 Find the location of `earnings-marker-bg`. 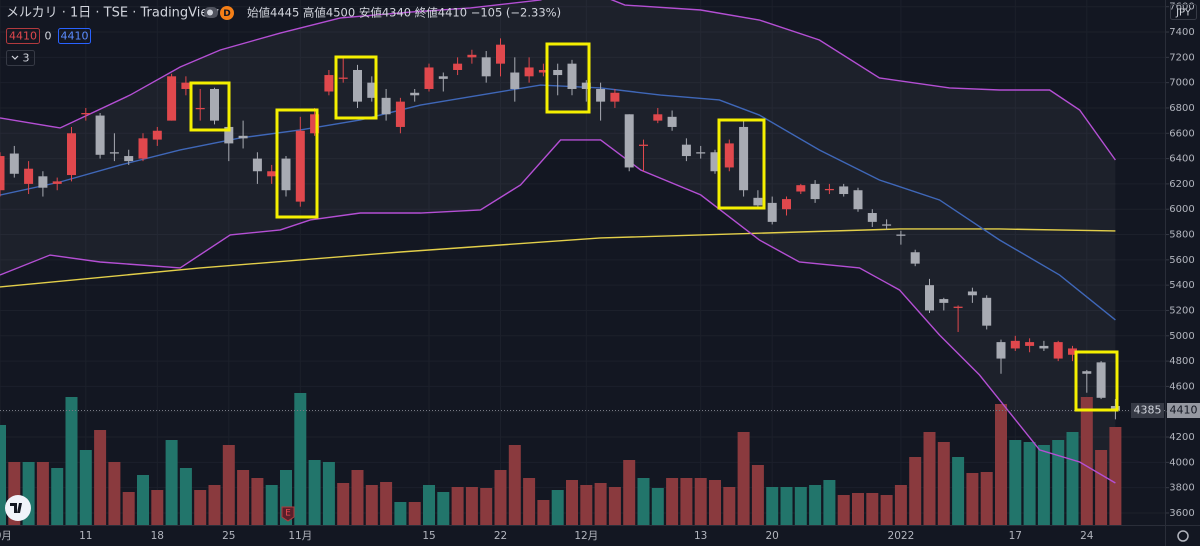

earnings-marker-bg is located at coordinates (288, 514).